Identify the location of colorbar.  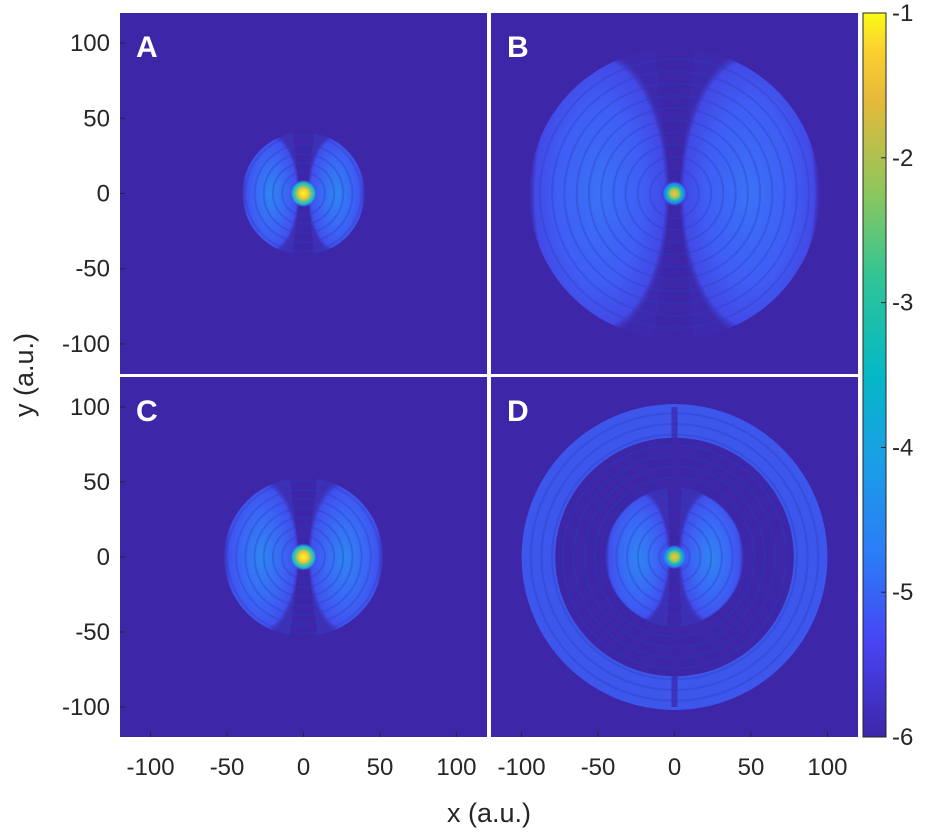
(874, 375).